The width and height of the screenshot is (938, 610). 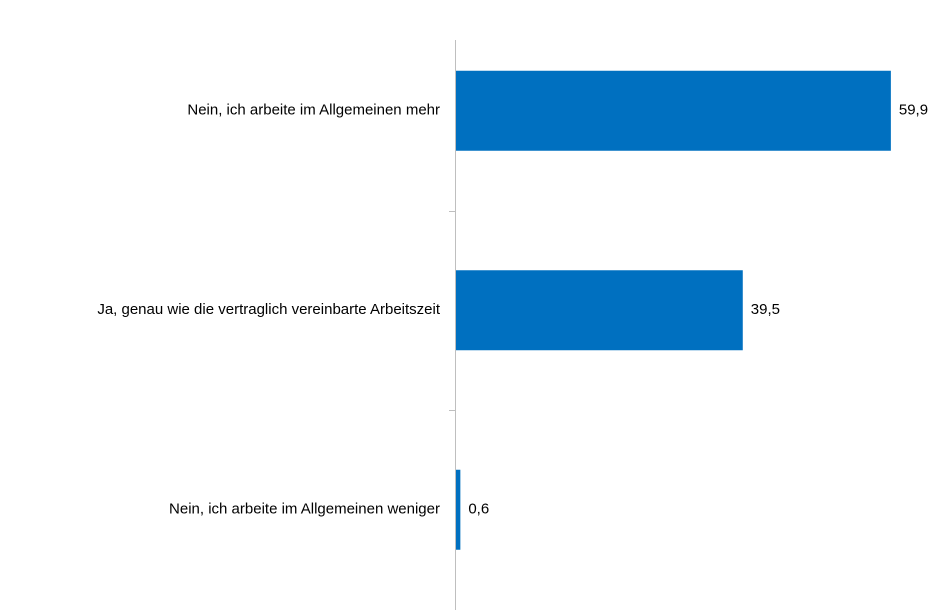 I want to click on value-label: 59,9, so click(x=913, y=110).